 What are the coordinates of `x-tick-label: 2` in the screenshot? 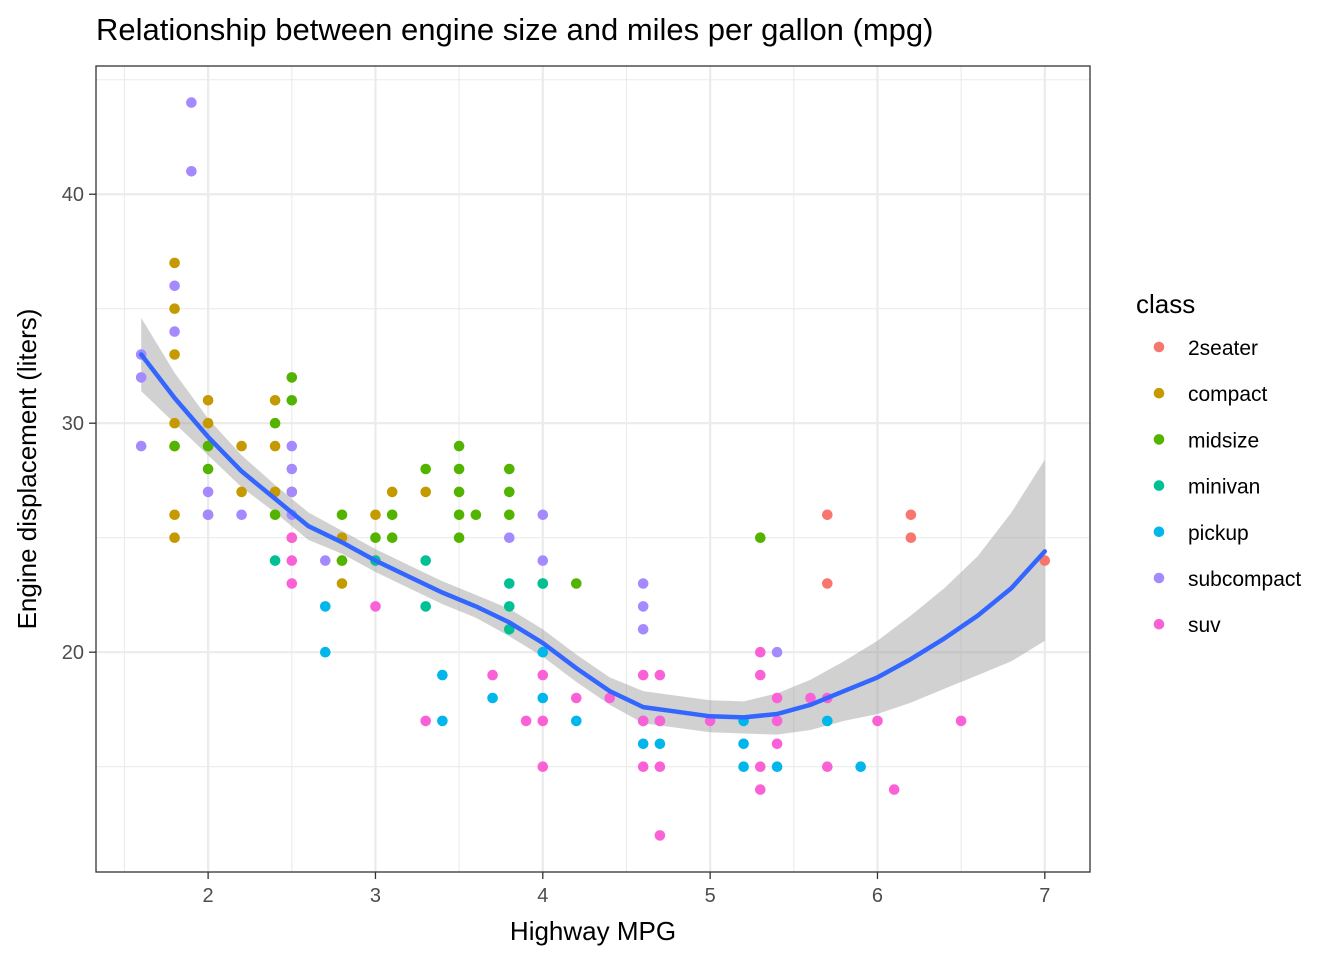 It's located at (208, 896).